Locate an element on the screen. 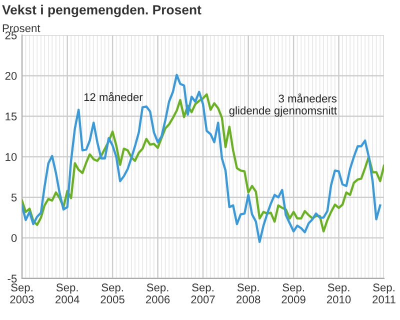 The image size is (400, 320). series-label: 3 måneders glidende gjennomsnitt is located at coordinates (283, 105).